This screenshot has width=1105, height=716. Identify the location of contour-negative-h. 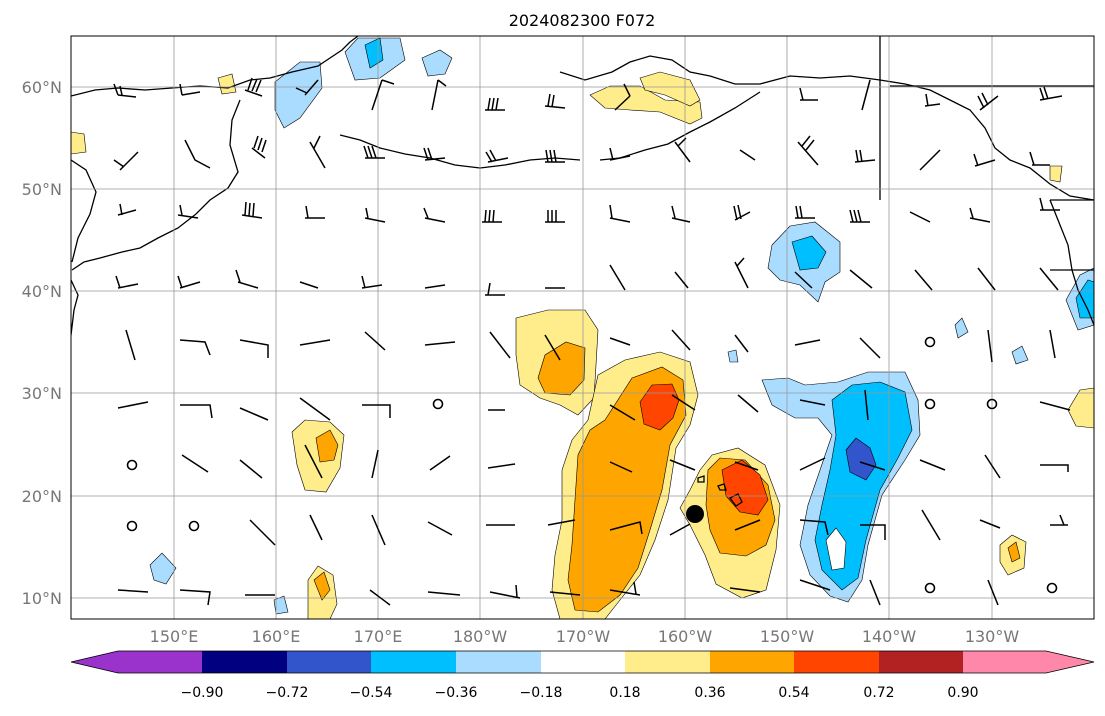
(281, 605).